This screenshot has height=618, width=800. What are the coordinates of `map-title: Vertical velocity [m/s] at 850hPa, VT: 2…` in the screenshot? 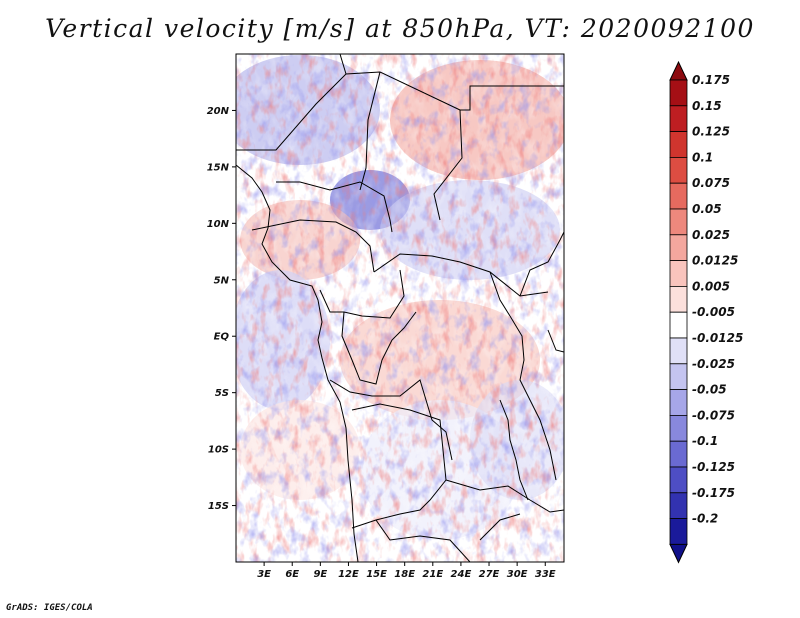 It's located at (400, 28).